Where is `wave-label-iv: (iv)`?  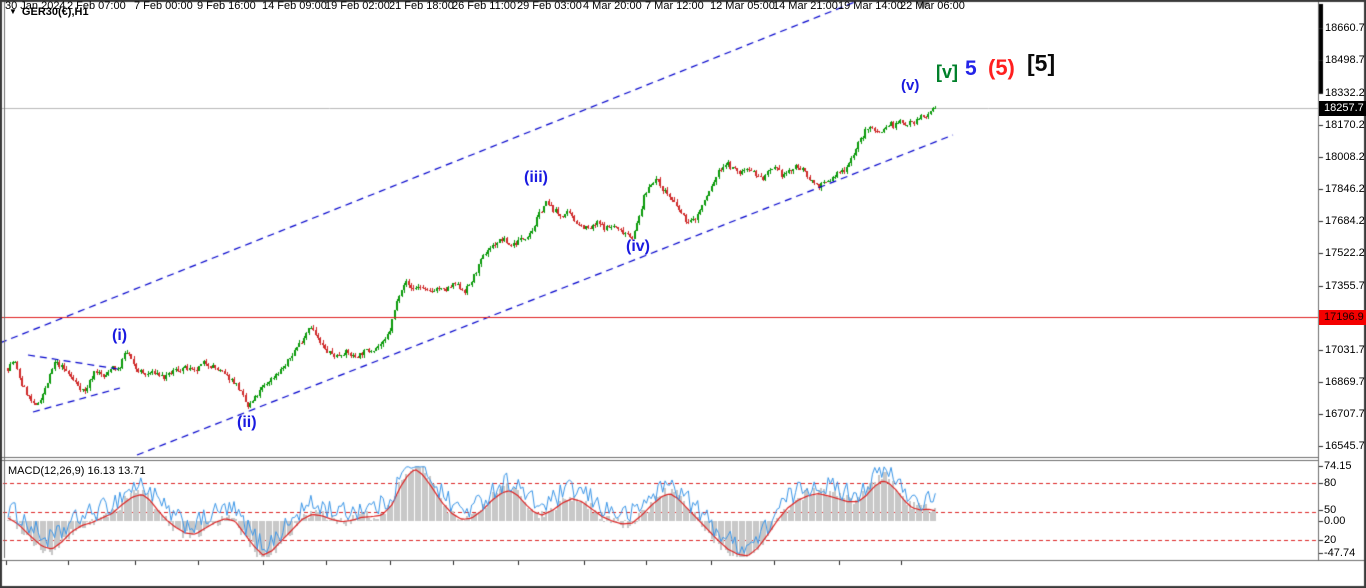 wave-label-iv: (iv) is located at coordinates (638, 246).